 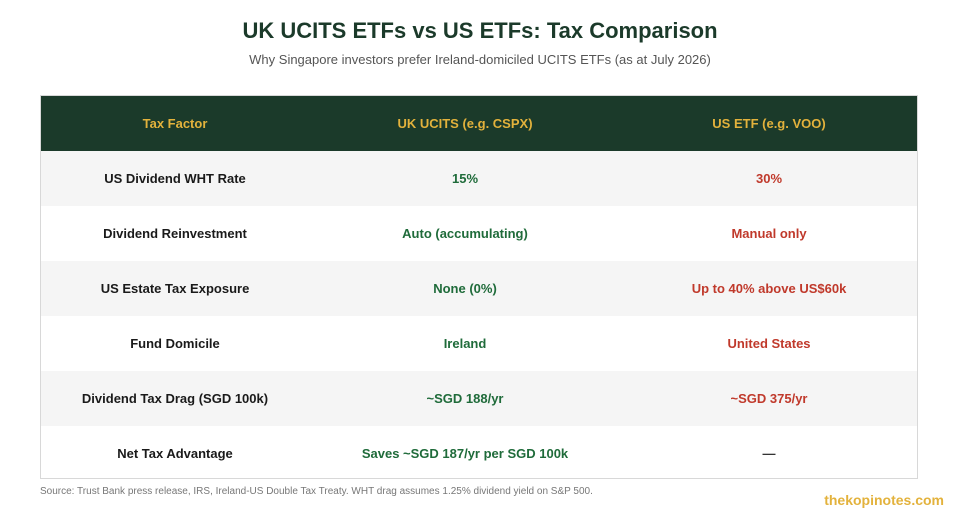 I want to click on row-us-etf-cell: ~SGD 375/yr, so click(x=769, y=398).